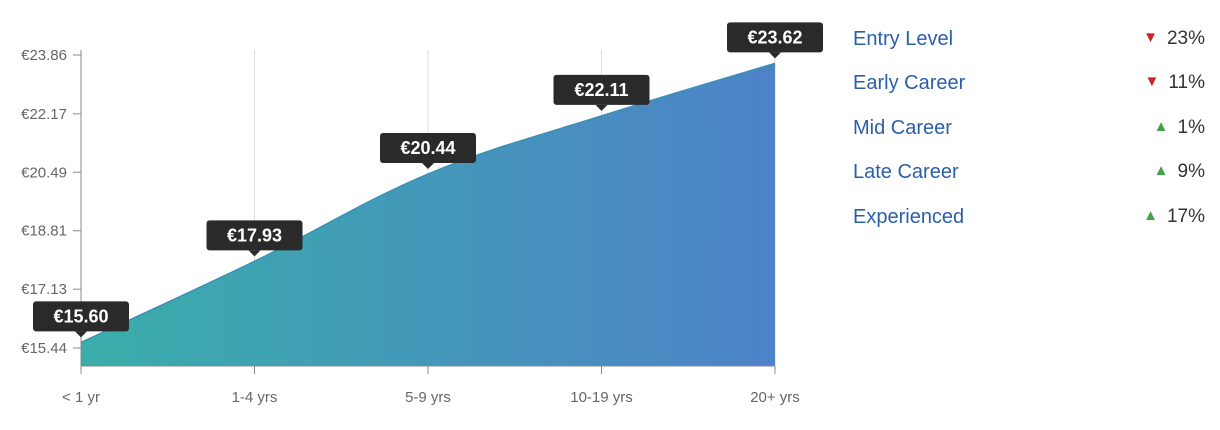 The image size is (1220, 430). Describe the element at coordinates (80, 316) in the screenshot. I see `value-label: €15.60` at that location.